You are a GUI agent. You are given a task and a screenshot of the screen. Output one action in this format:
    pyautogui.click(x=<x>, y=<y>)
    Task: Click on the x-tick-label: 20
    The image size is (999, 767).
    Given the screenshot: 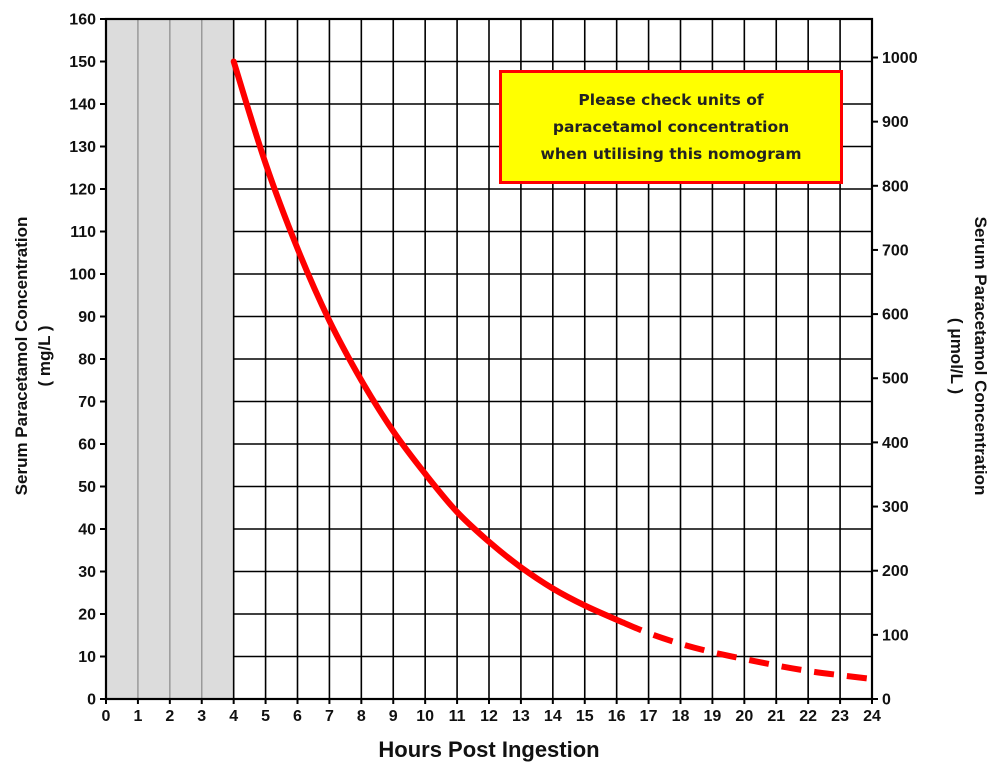 What is the action you would take?
    pyautogui.click(x=744, y=716)
    